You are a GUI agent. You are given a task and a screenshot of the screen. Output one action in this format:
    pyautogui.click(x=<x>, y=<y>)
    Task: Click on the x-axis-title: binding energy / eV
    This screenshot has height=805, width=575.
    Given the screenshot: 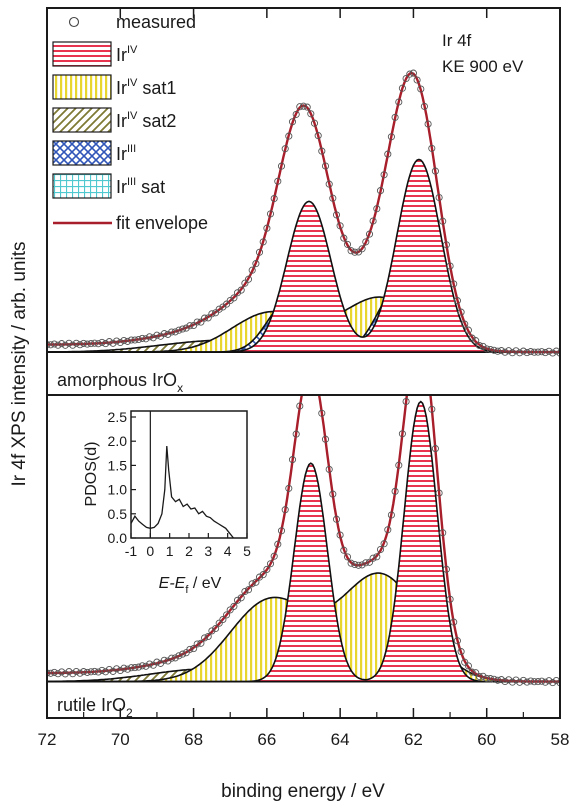 What is the action you would take?
    pyautogui.click(x=303, y=791)
    